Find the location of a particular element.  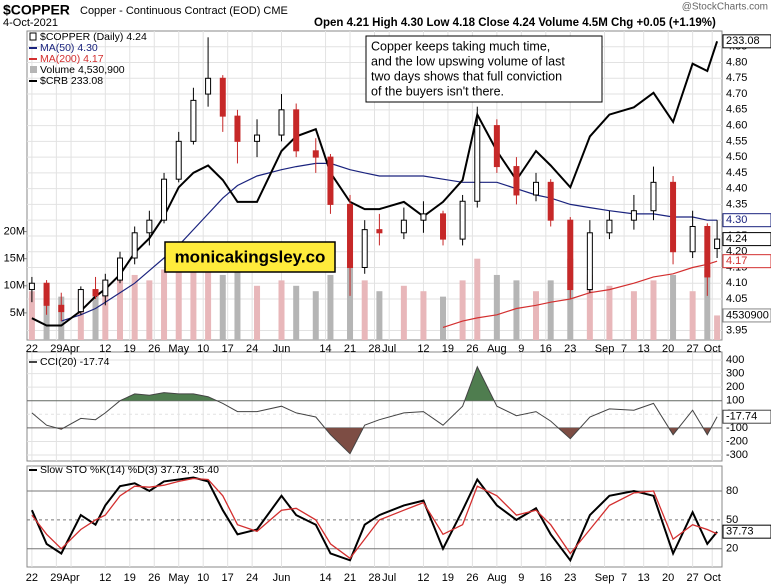

x-tick-label: 16 is located at coordinates (546, 578).